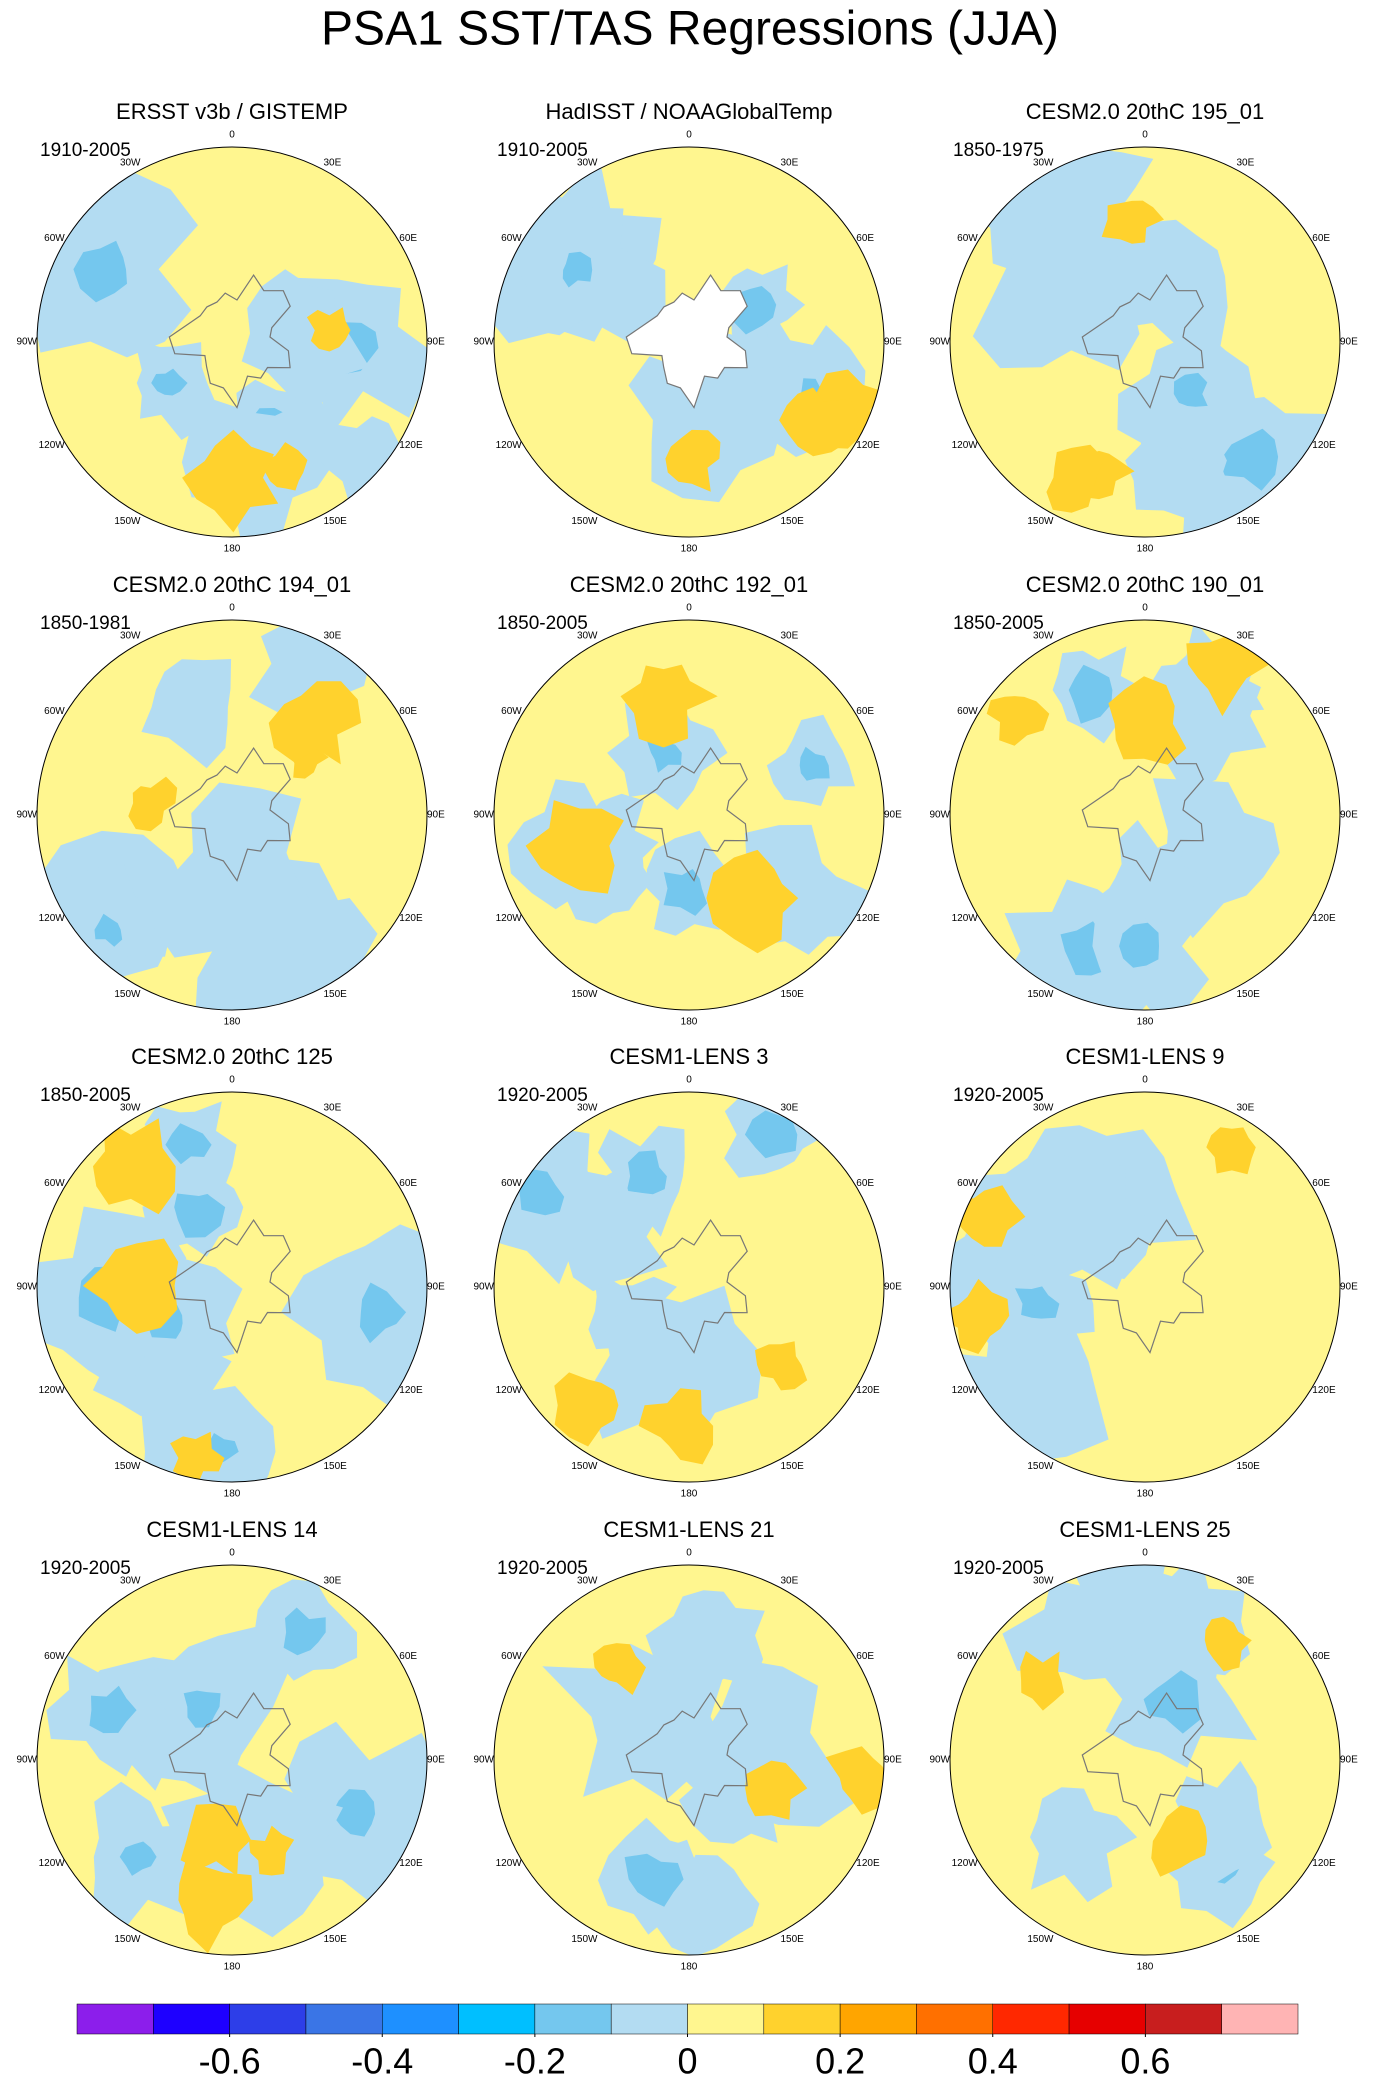 Image resolution: width=1380 pixels, height=2087 pixels. I want to click on colorbar-label: 0.6, so click(1145, 2061).